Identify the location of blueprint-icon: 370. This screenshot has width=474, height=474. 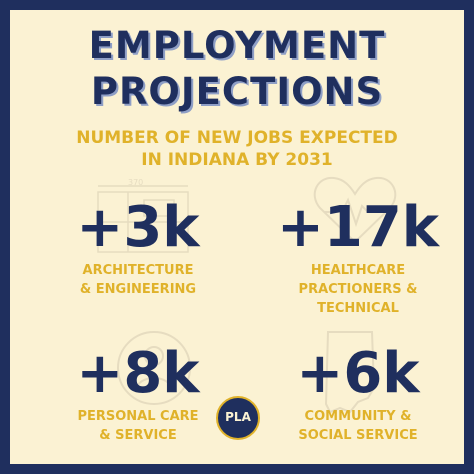
(143, 215).